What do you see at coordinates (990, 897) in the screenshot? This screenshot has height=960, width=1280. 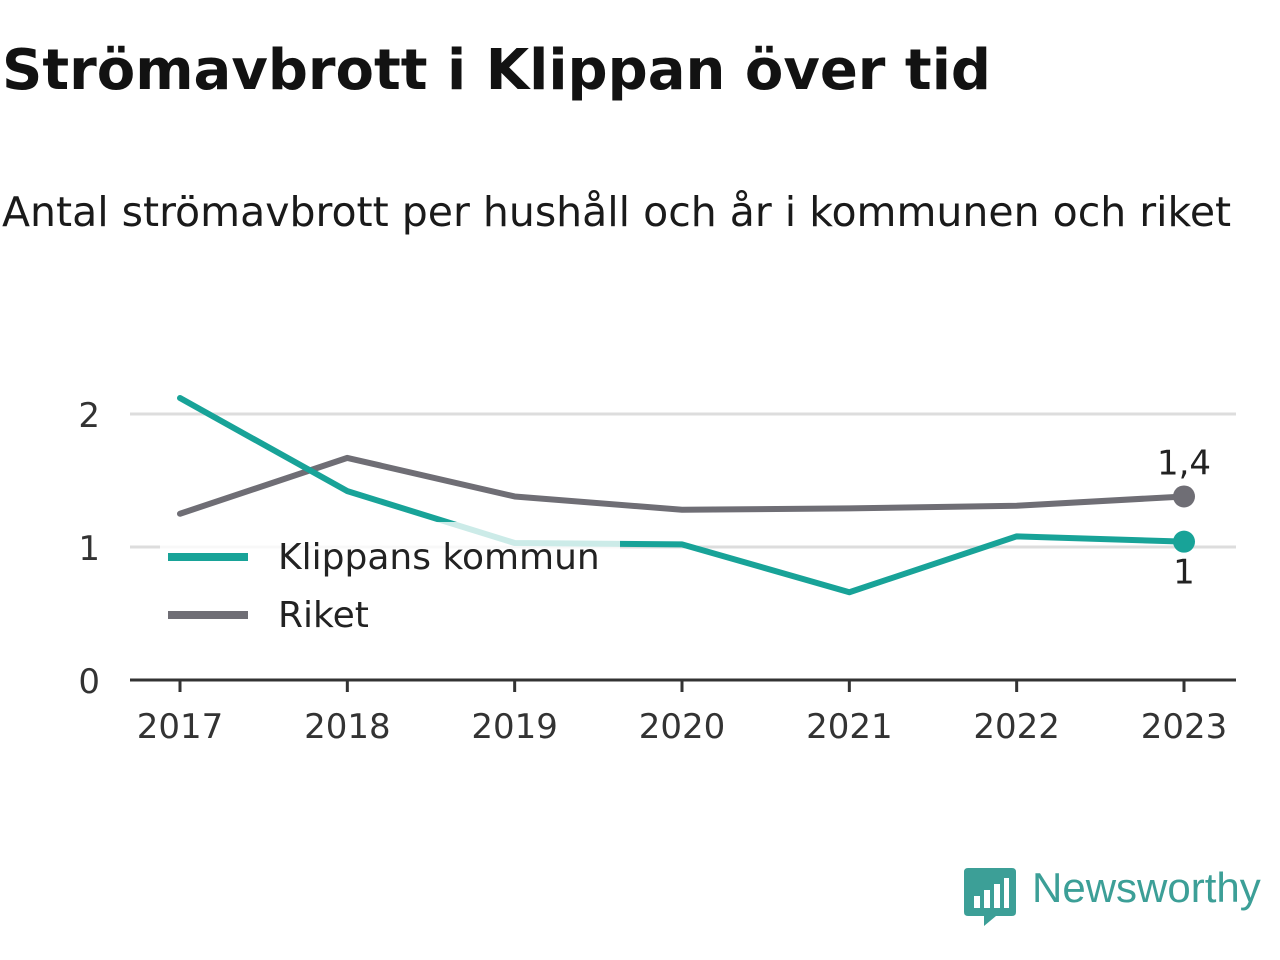 I see `newsworthy-logo-icon` at bounding box center [990, 897].